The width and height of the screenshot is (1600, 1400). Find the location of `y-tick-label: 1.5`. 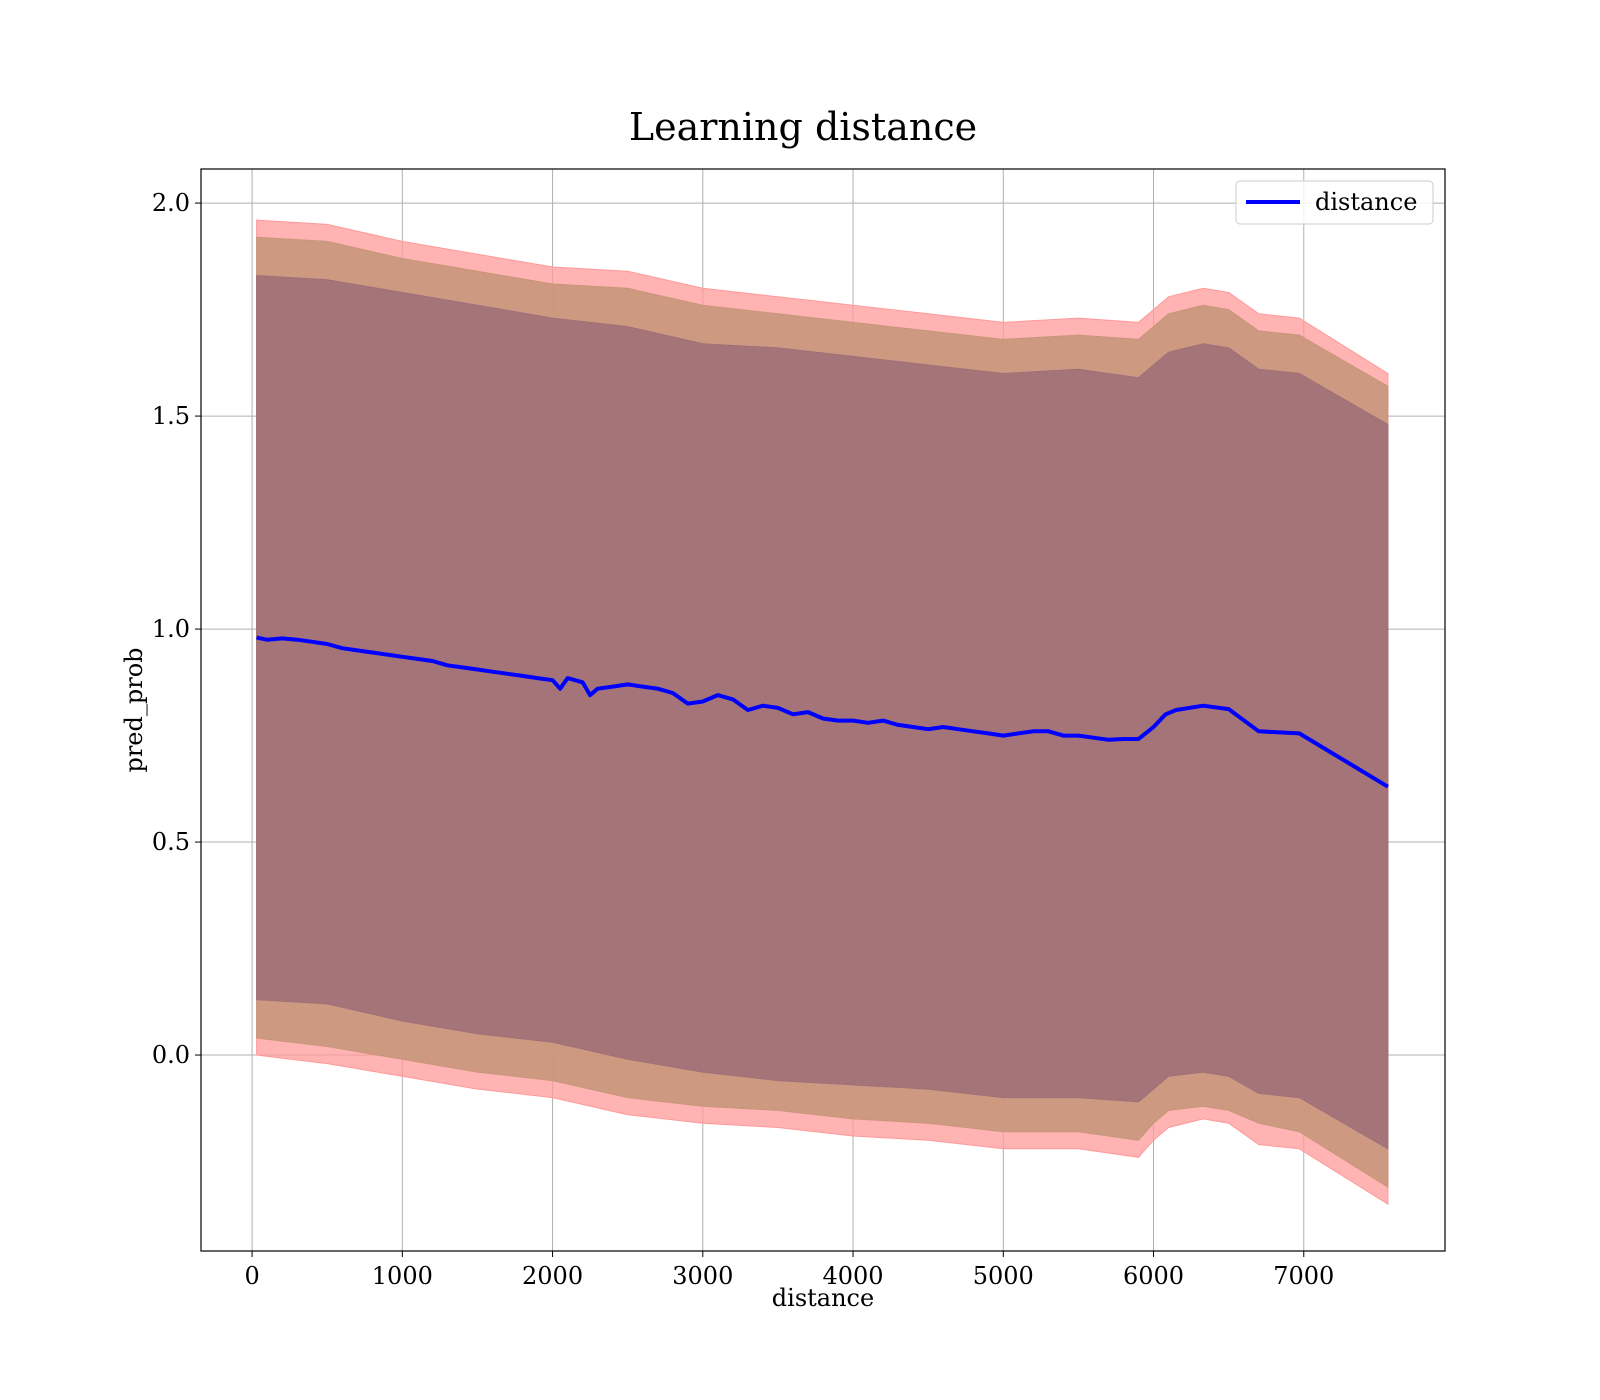

y-tick-label: 1.5 is located at coordinates (171, 416).